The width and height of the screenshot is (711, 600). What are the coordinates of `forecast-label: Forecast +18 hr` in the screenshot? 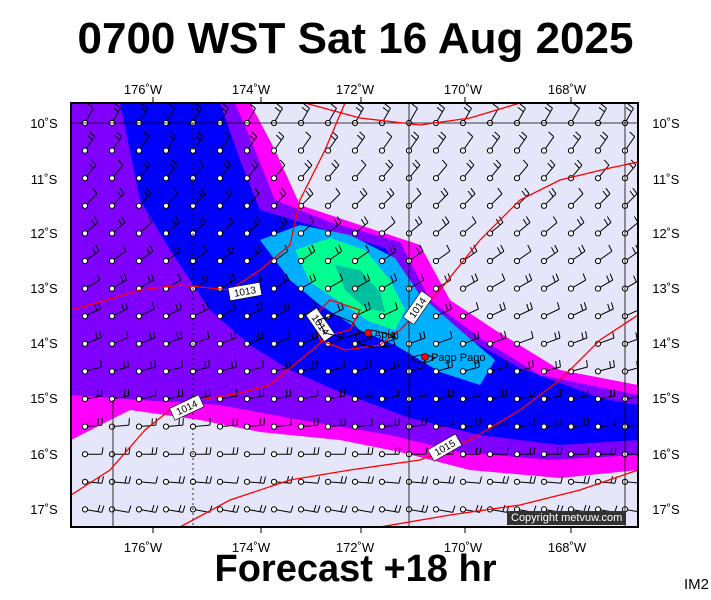 It's located at (355, 569).